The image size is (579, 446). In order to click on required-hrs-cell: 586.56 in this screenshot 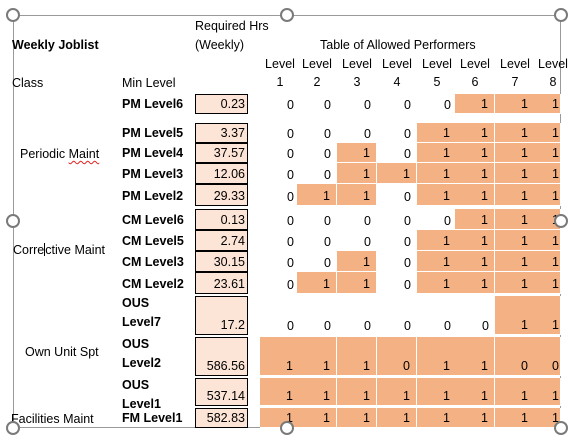, I will do `click(221, 356)`.